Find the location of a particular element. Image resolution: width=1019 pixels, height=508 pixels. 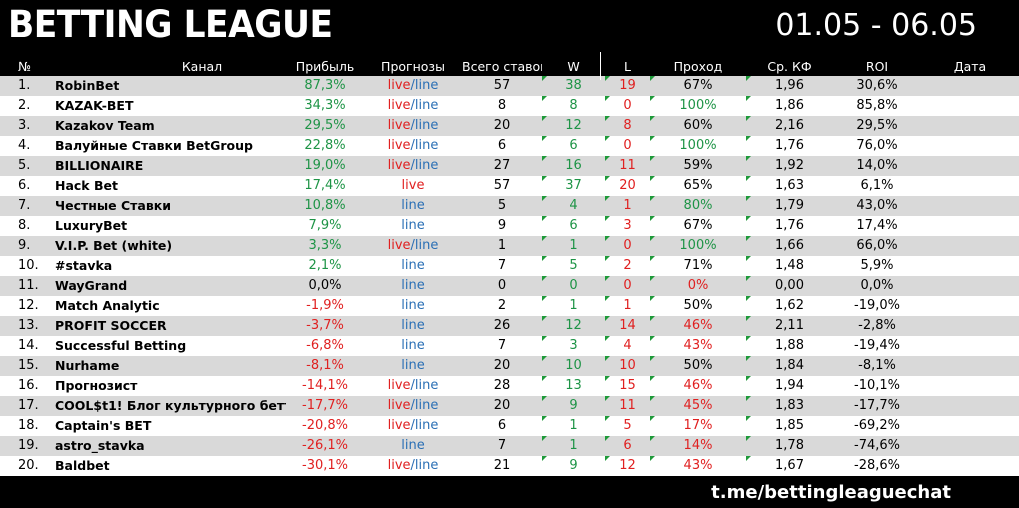

row-channel: Successful Betting is located at coordinates (121, 345).